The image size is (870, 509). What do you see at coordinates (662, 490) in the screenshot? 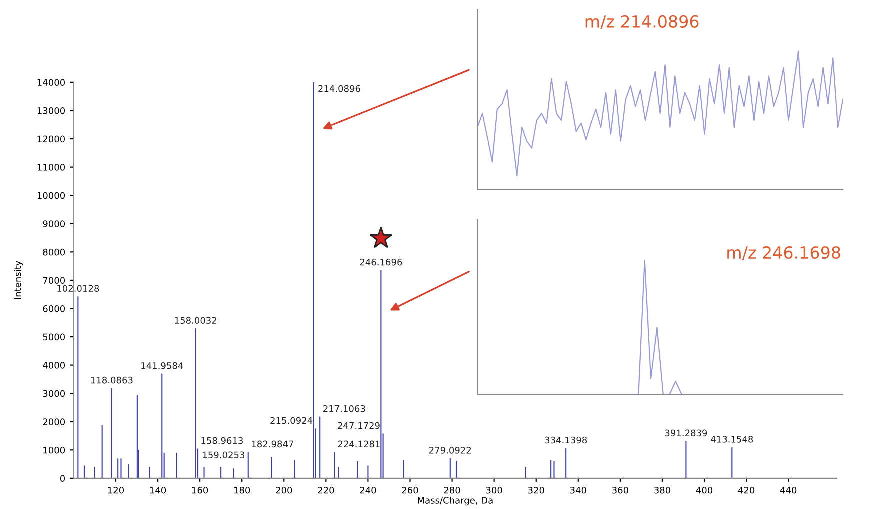
I see `x-tick-label: 380` at bounding box center [662, 490].